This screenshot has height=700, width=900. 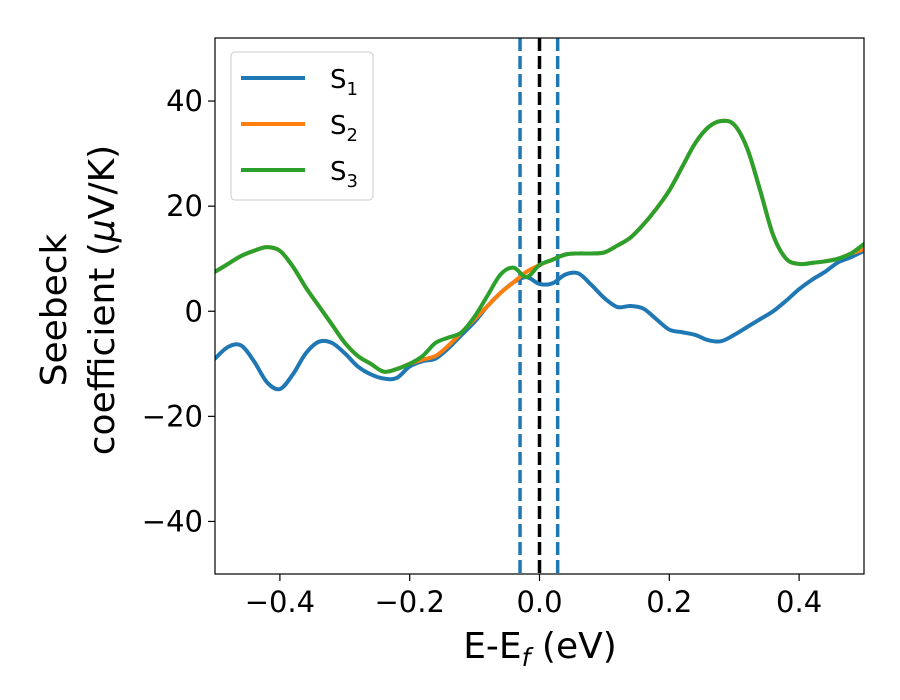 What do you see at coordinates (280, 602) in the screenshot?
I see `x-tick-label: −0.4` at bounding box center [280, 602].